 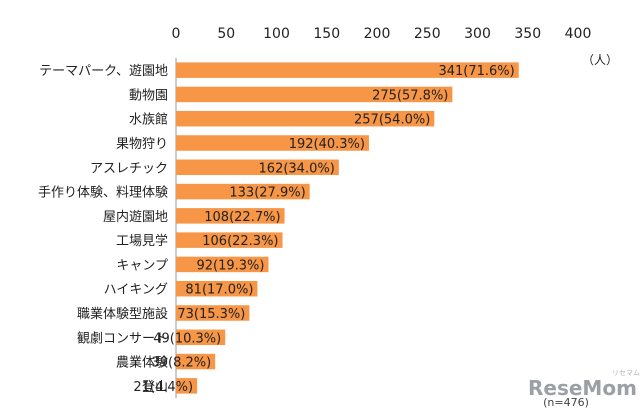 I want to click on data-label-12: 39(8.2%), so click(x=181, y=363).